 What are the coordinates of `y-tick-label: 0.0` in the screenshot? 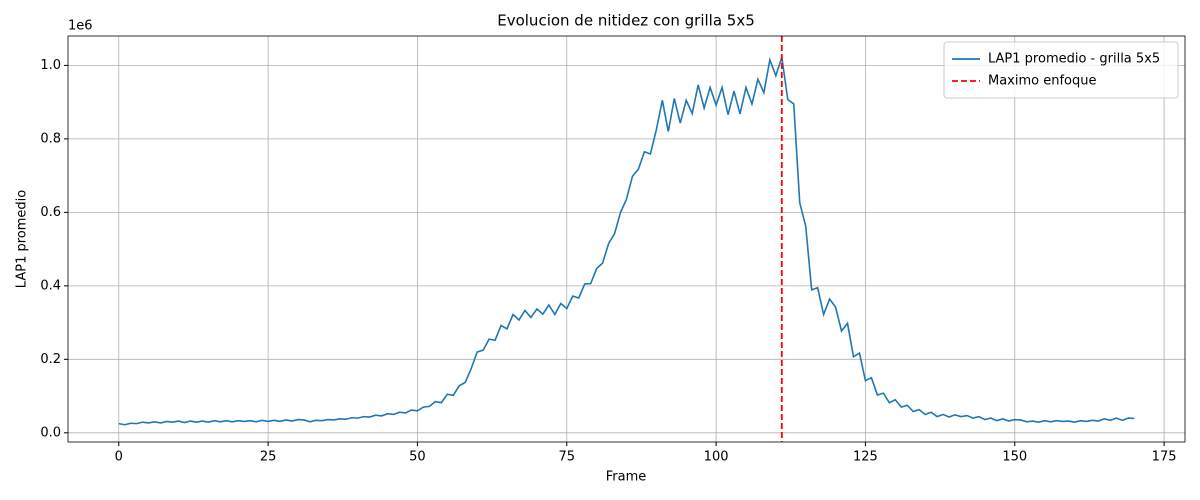 It's located at (50, 432).